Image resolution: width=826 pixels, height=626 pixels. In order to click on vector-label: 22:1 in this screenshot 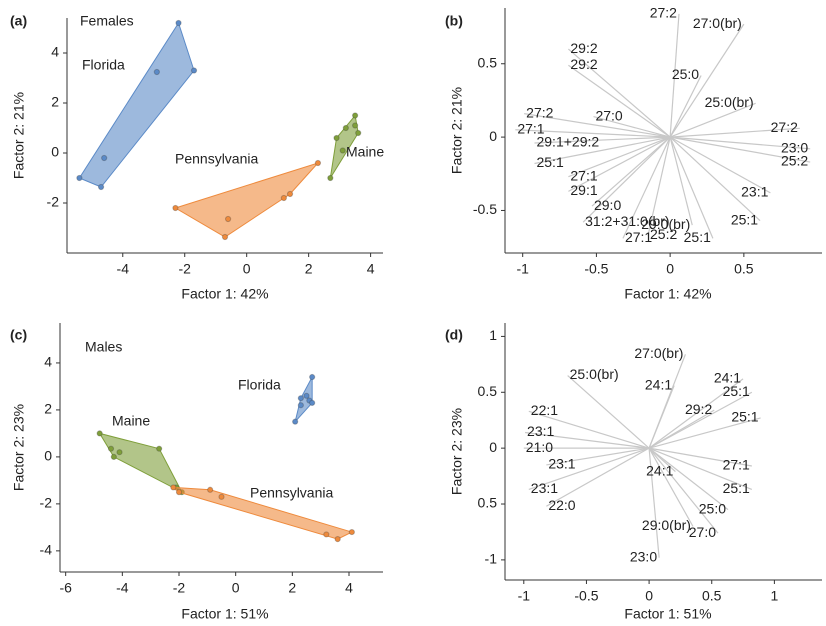, I will do `click(544, 410)`.